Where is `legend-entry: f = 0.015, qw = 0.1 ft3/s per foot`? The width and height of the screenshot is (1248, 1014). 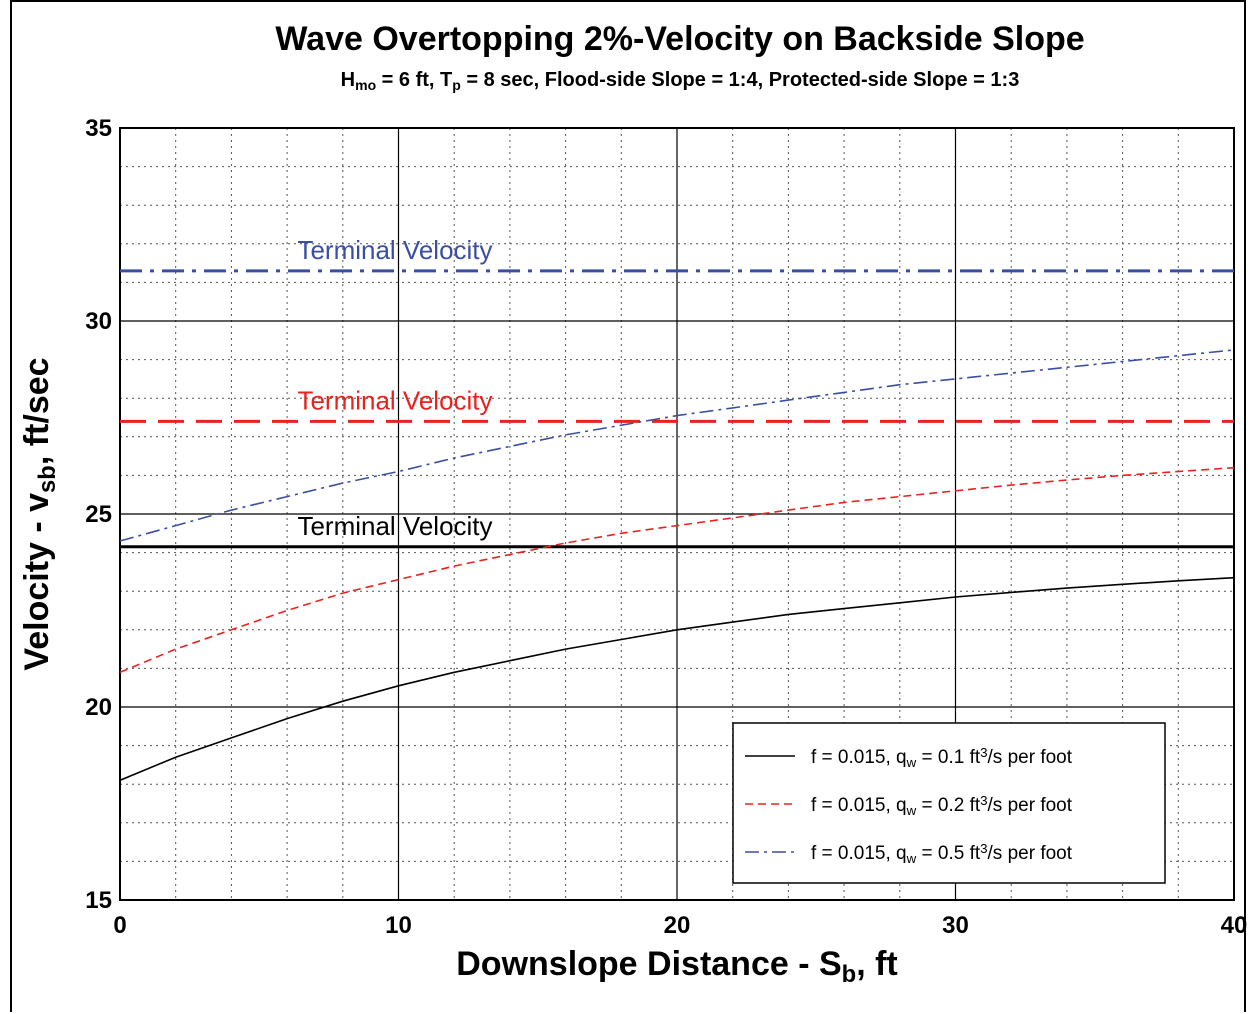 legend-entry: f = 0.015, qw = 0.1 ft3/s per foot is located at coordinates (942, 757).